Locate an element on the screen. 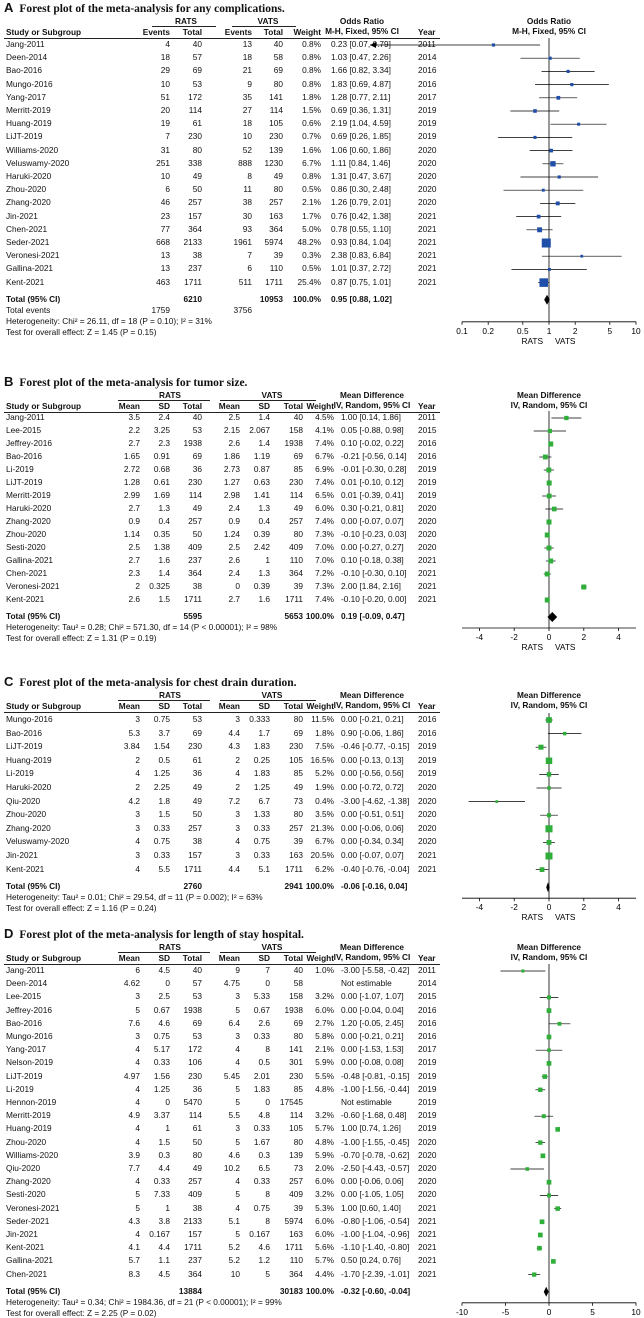 This screenshot has height=1318, width=644. cell: 1.86 is located at coordinates (231, 456).